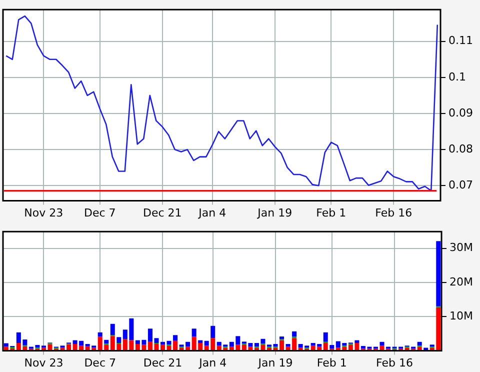  I want to click on y-tick-label: 0.08, so click(461, 149).